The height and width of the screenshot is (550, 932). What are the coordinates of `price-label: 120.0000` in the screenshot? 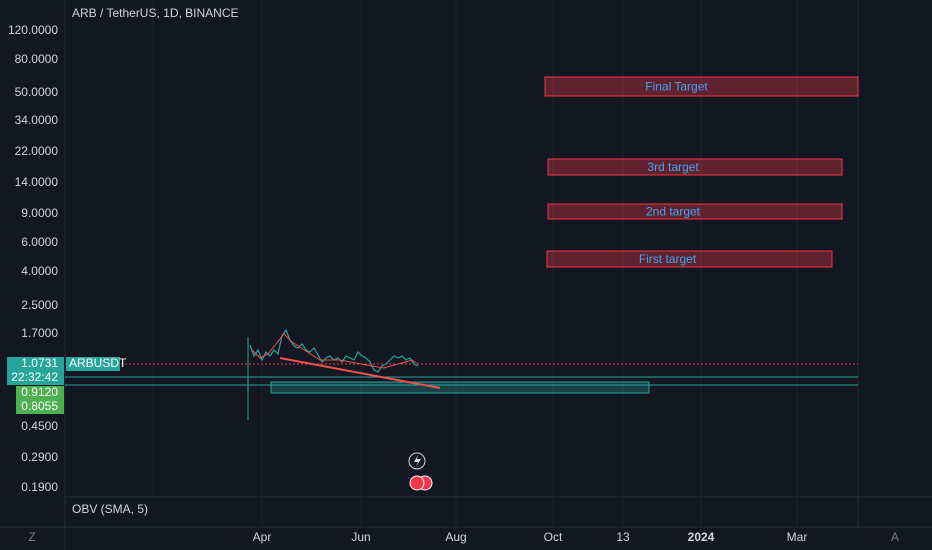 It's located at (33, 30).